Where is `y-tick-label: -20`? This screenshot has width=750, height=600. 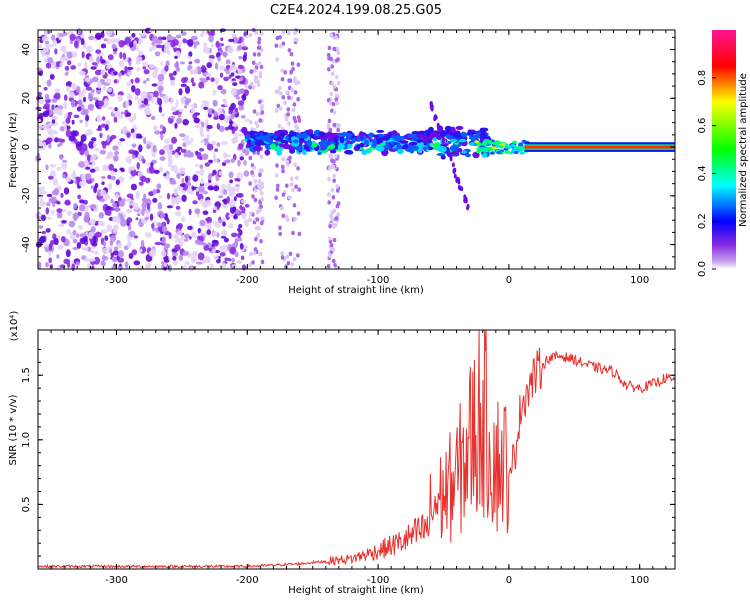
y-tick-label: -20 is located at coordinates (26, 196).